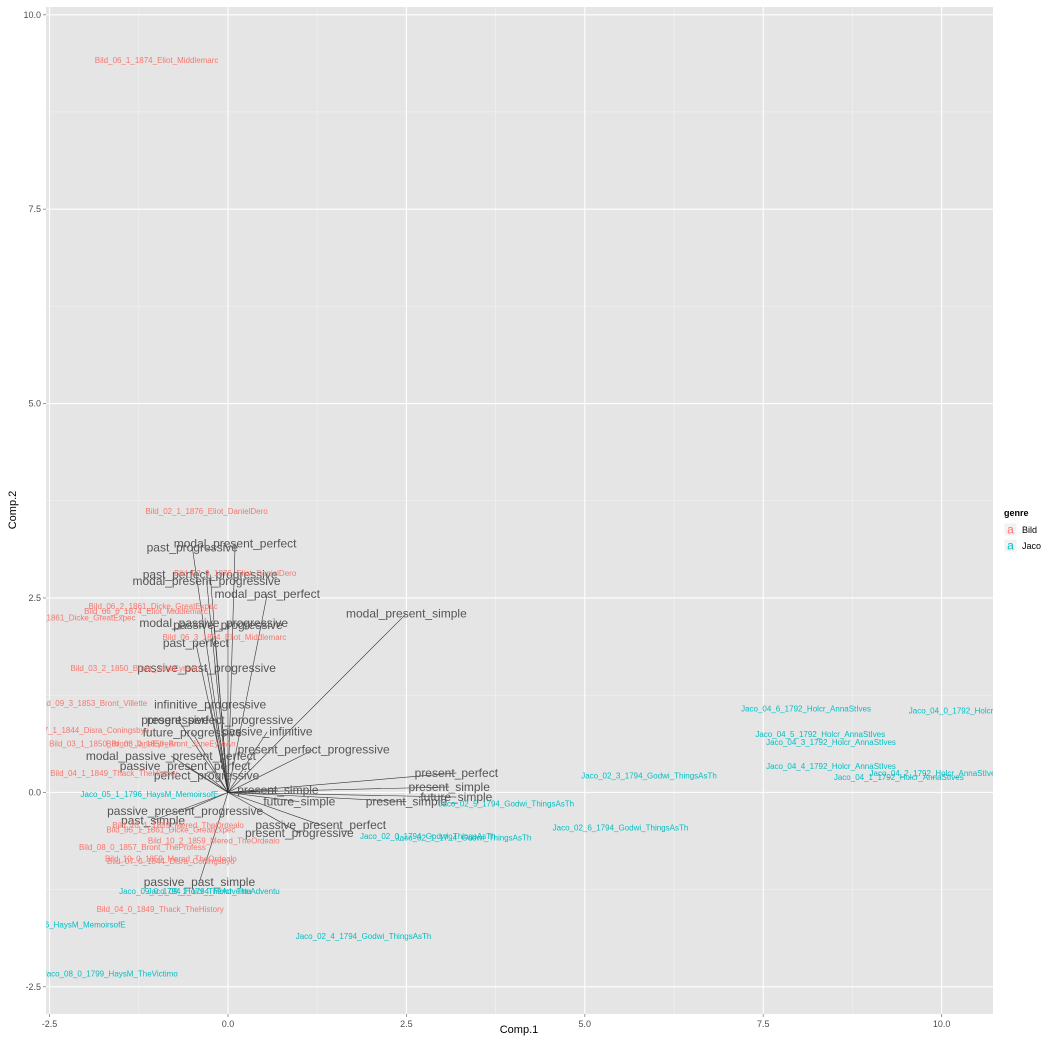 The image size is (1046, 1041). What do you see at coordinates (34, 792) in the screenshot?
I see `y-tick-label: 0.0` at bounding box center [34, 792].